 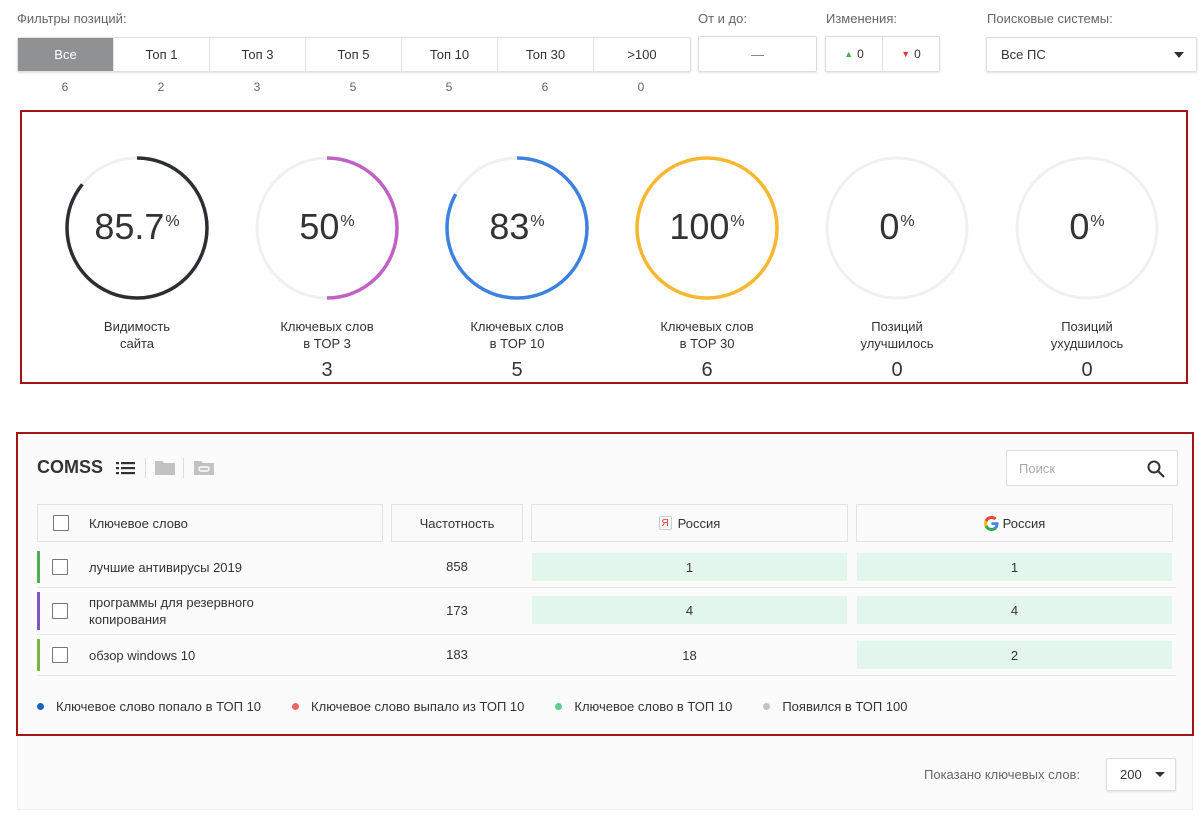 I want to click on progress-ring: 83%, so click(x=517, y=228).